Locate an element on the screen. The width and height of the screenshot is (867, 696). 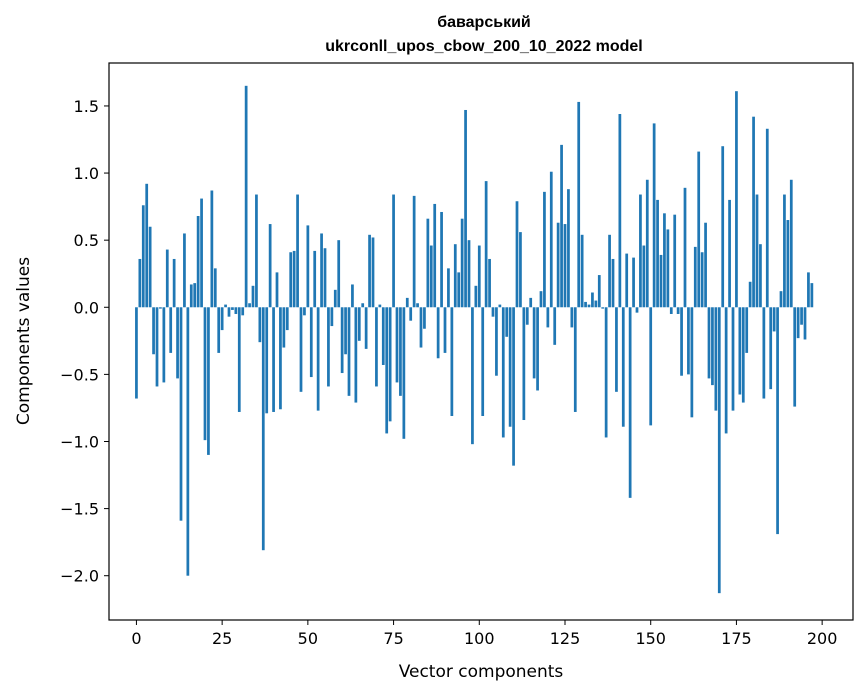
chart-title: баварський is located at coordinates (484, 22).